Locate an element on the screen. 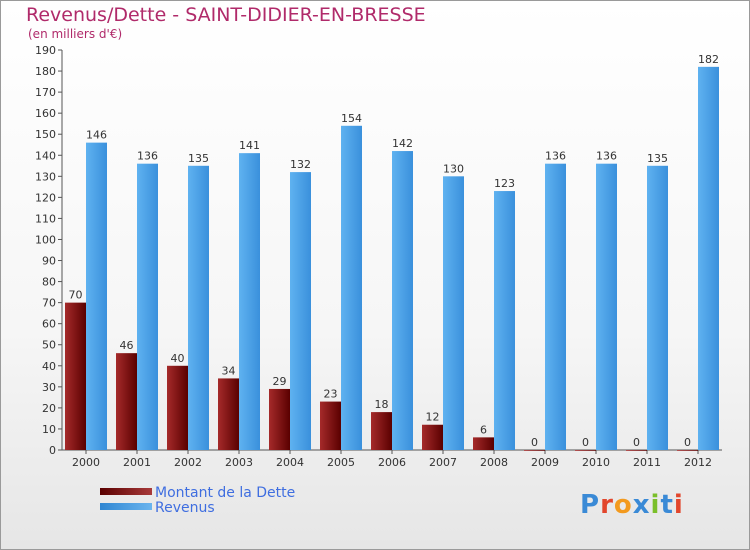 The image size is (750, 550). data-label-dette: 23 is located at coordinates (331, 394).